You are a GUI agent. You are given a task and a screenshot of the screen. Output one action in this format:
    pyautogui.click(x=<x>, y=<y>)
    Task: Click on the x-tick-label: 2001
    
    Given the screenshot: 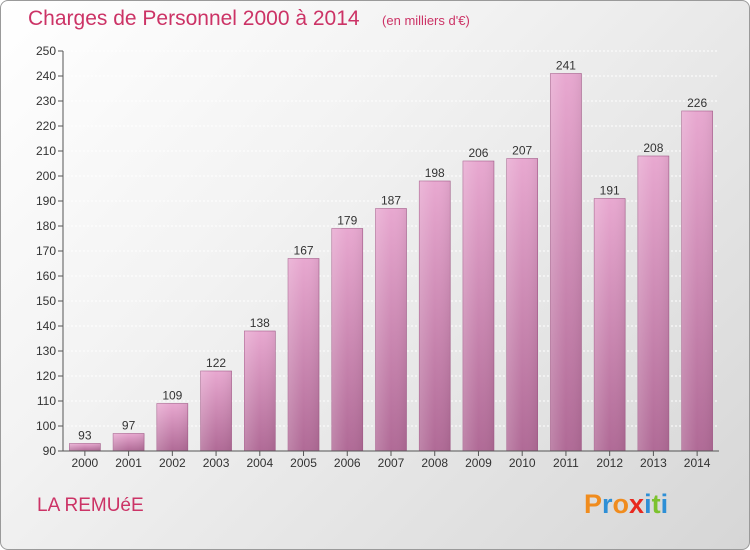 What is the action you would take?
    pyautogui.click(x=128, y=463)
    